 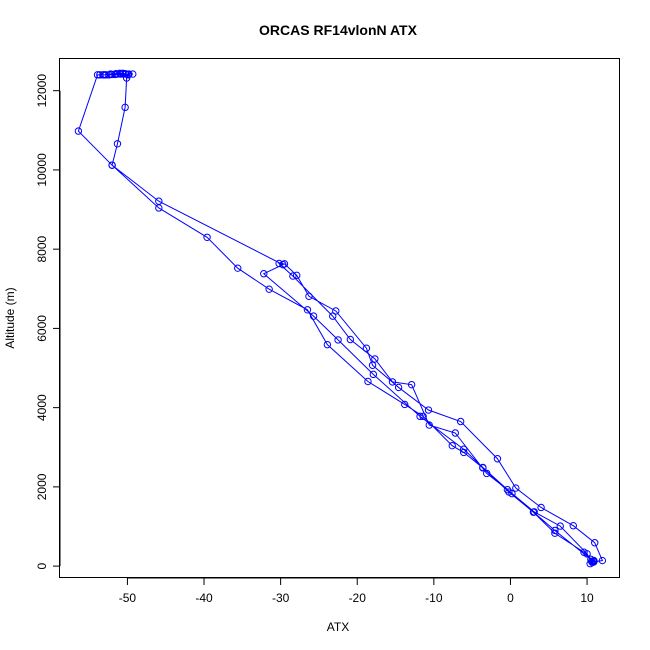 I want to click on y-tick-label: 0, so click(x=42, y=565).